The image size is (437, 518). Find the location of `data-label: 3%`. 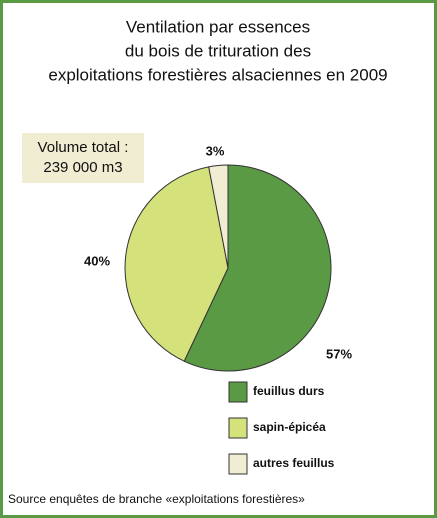

data-label: 3% is located at coordinates (215, 150).